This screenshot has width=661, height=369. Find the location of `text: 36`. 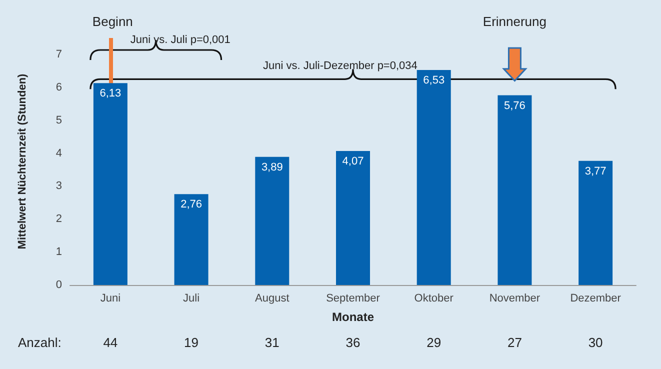

text: 36 is located at coordinates (353, 342).